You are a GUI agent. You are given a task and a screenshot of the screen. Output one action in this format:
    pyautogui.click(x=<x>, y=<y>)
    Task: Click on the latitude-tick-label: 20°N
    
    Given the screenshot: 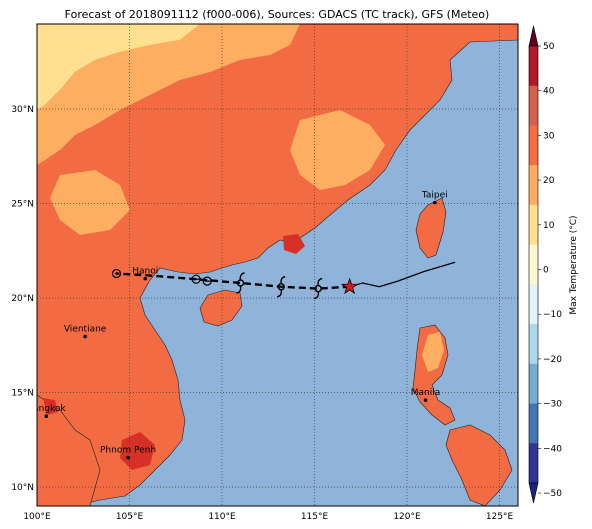 What is the action you would take?
    pyautogui.click(x=22, y=299)
    